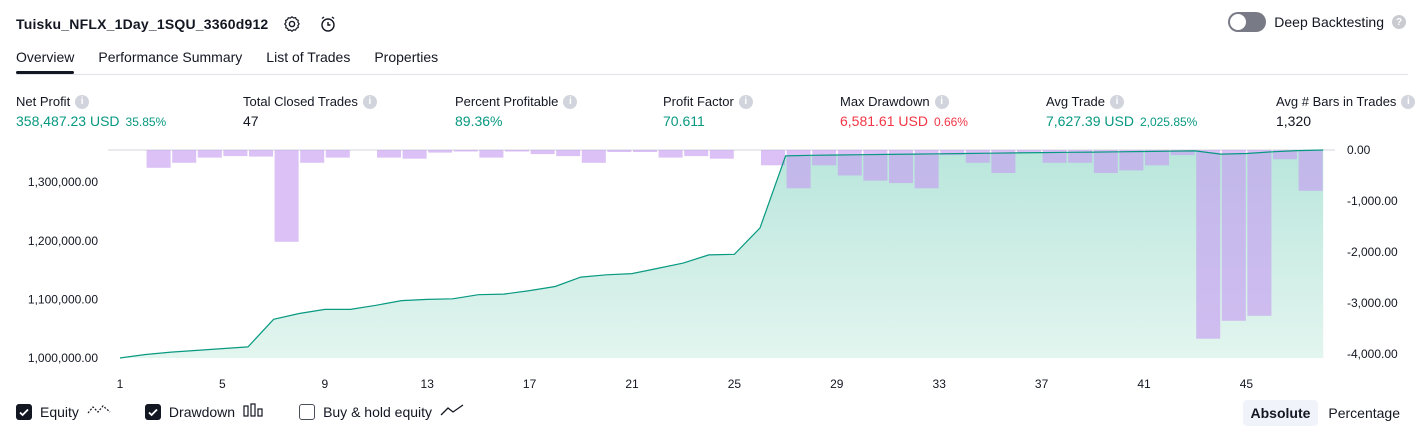  What do you see at coordinates (885, 101) in the screenshot?
I see `metric-label: Max Drawdown` at bounding box center [885, 101].